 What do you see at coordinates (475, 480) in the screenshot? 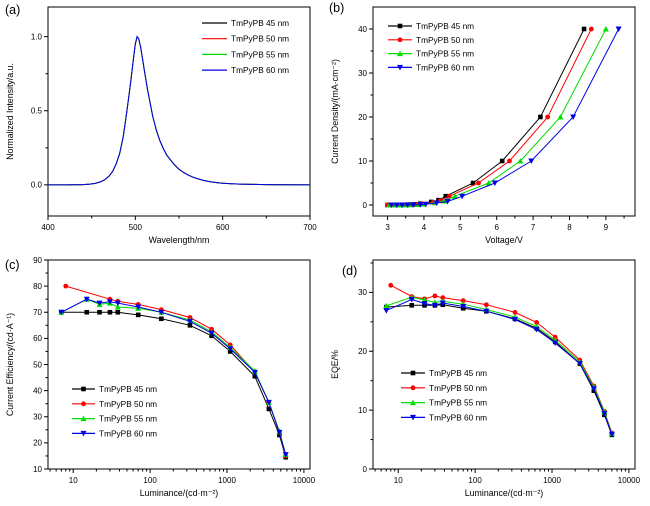
I see `x-tick-label: 100` at bounding box center [475, 480].